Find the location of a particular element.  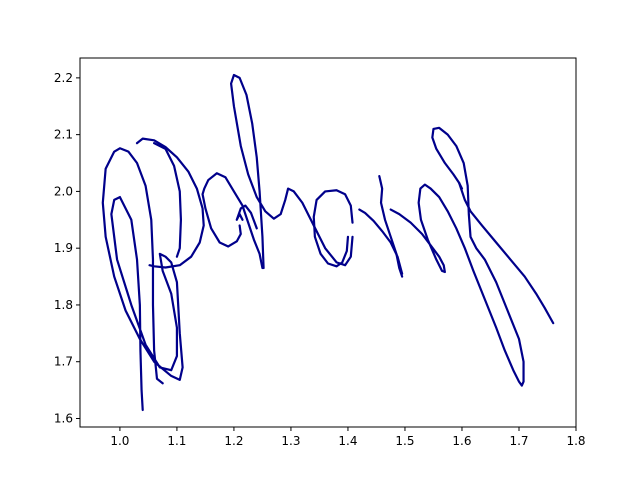

y-tick-label: 1.6 is located at coordinates (63, 418).